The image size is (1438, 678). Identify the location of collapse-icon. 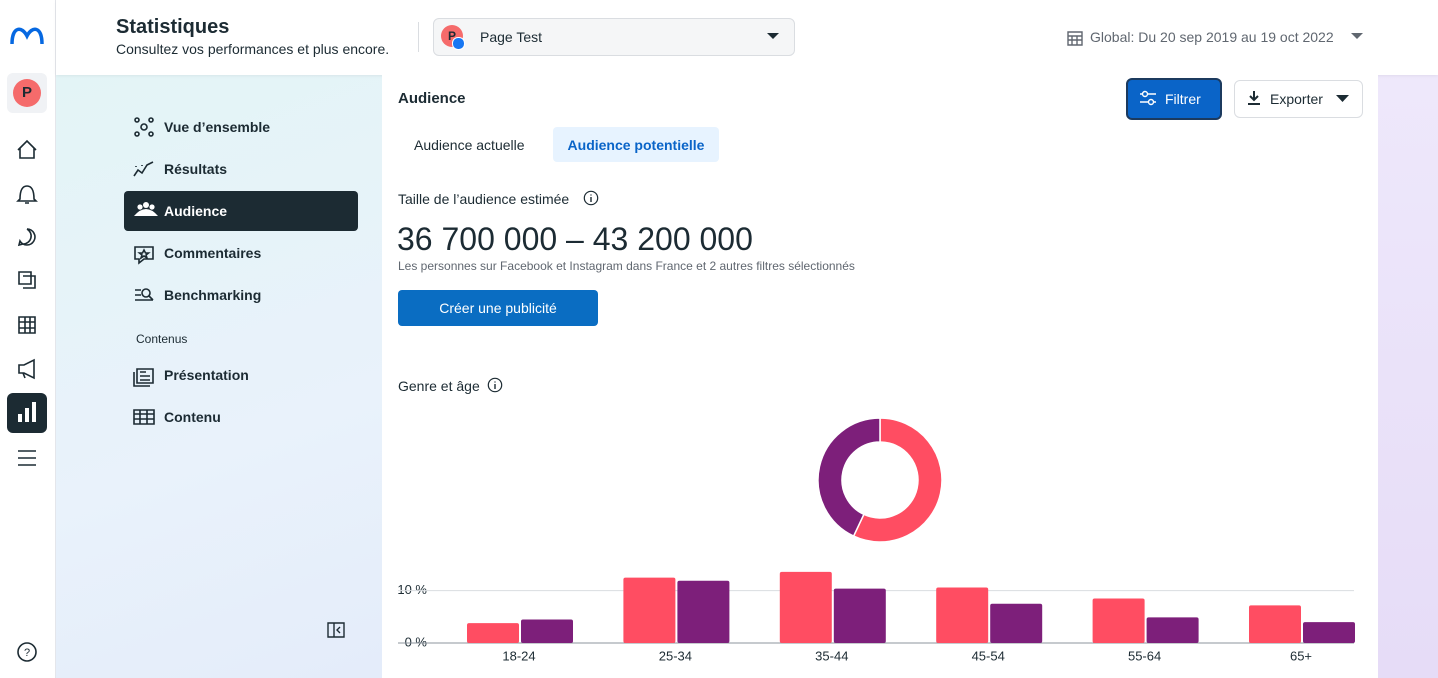
(336, 630).